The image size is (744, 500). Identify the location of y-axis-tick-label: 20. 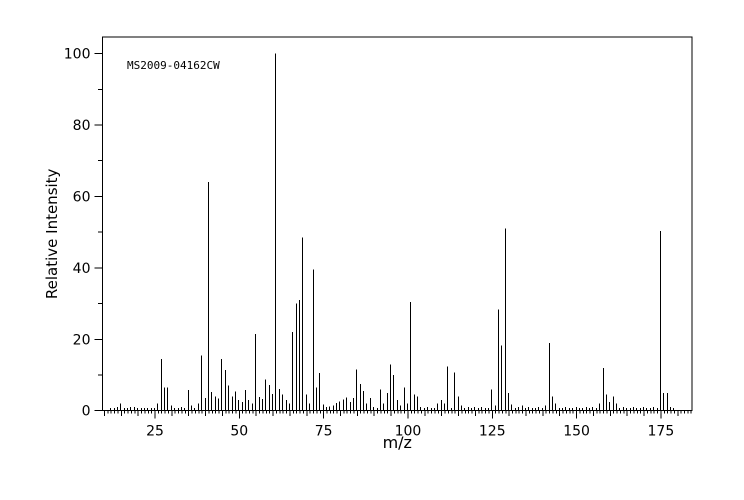
(82, 340).